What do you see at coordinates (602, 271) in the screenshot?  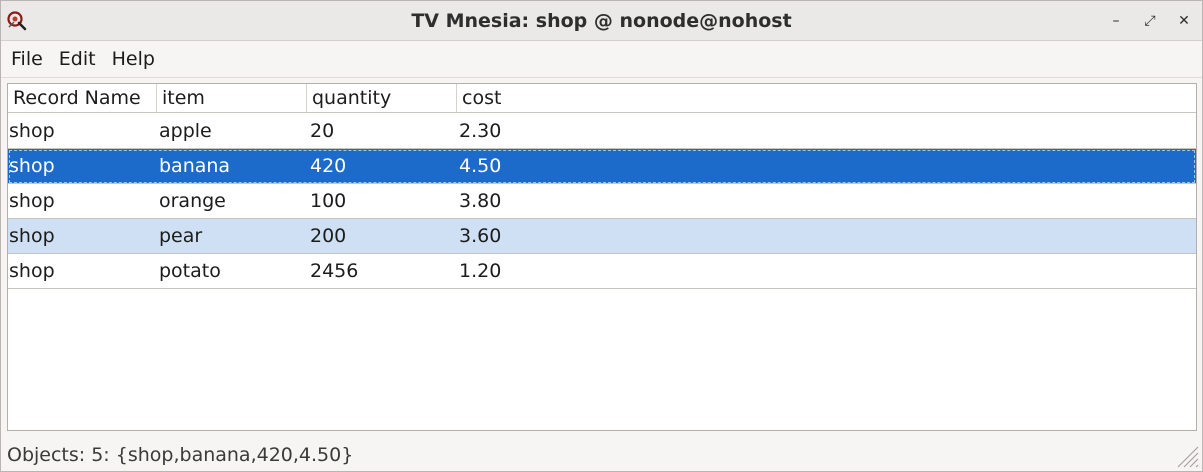 I see `table-row: shop potato 2456 1.20` at bounding box center [602, 271].